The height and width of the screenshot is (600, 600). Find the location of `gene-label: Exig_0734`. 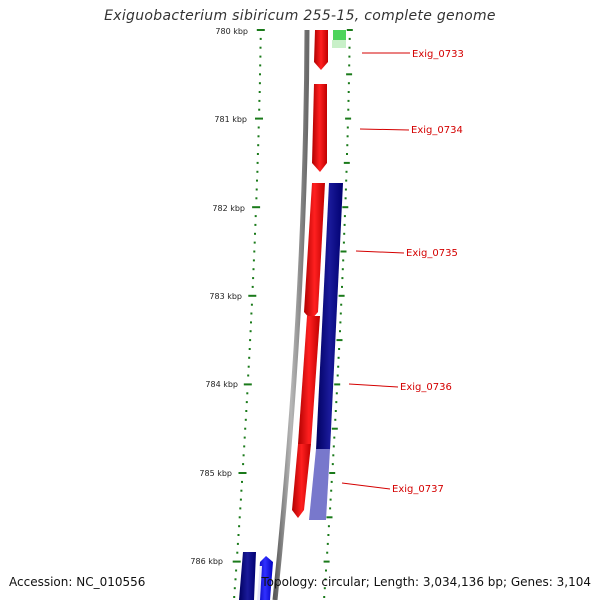

gene-label: Exig_0734 is located at coordinates (437, 130).